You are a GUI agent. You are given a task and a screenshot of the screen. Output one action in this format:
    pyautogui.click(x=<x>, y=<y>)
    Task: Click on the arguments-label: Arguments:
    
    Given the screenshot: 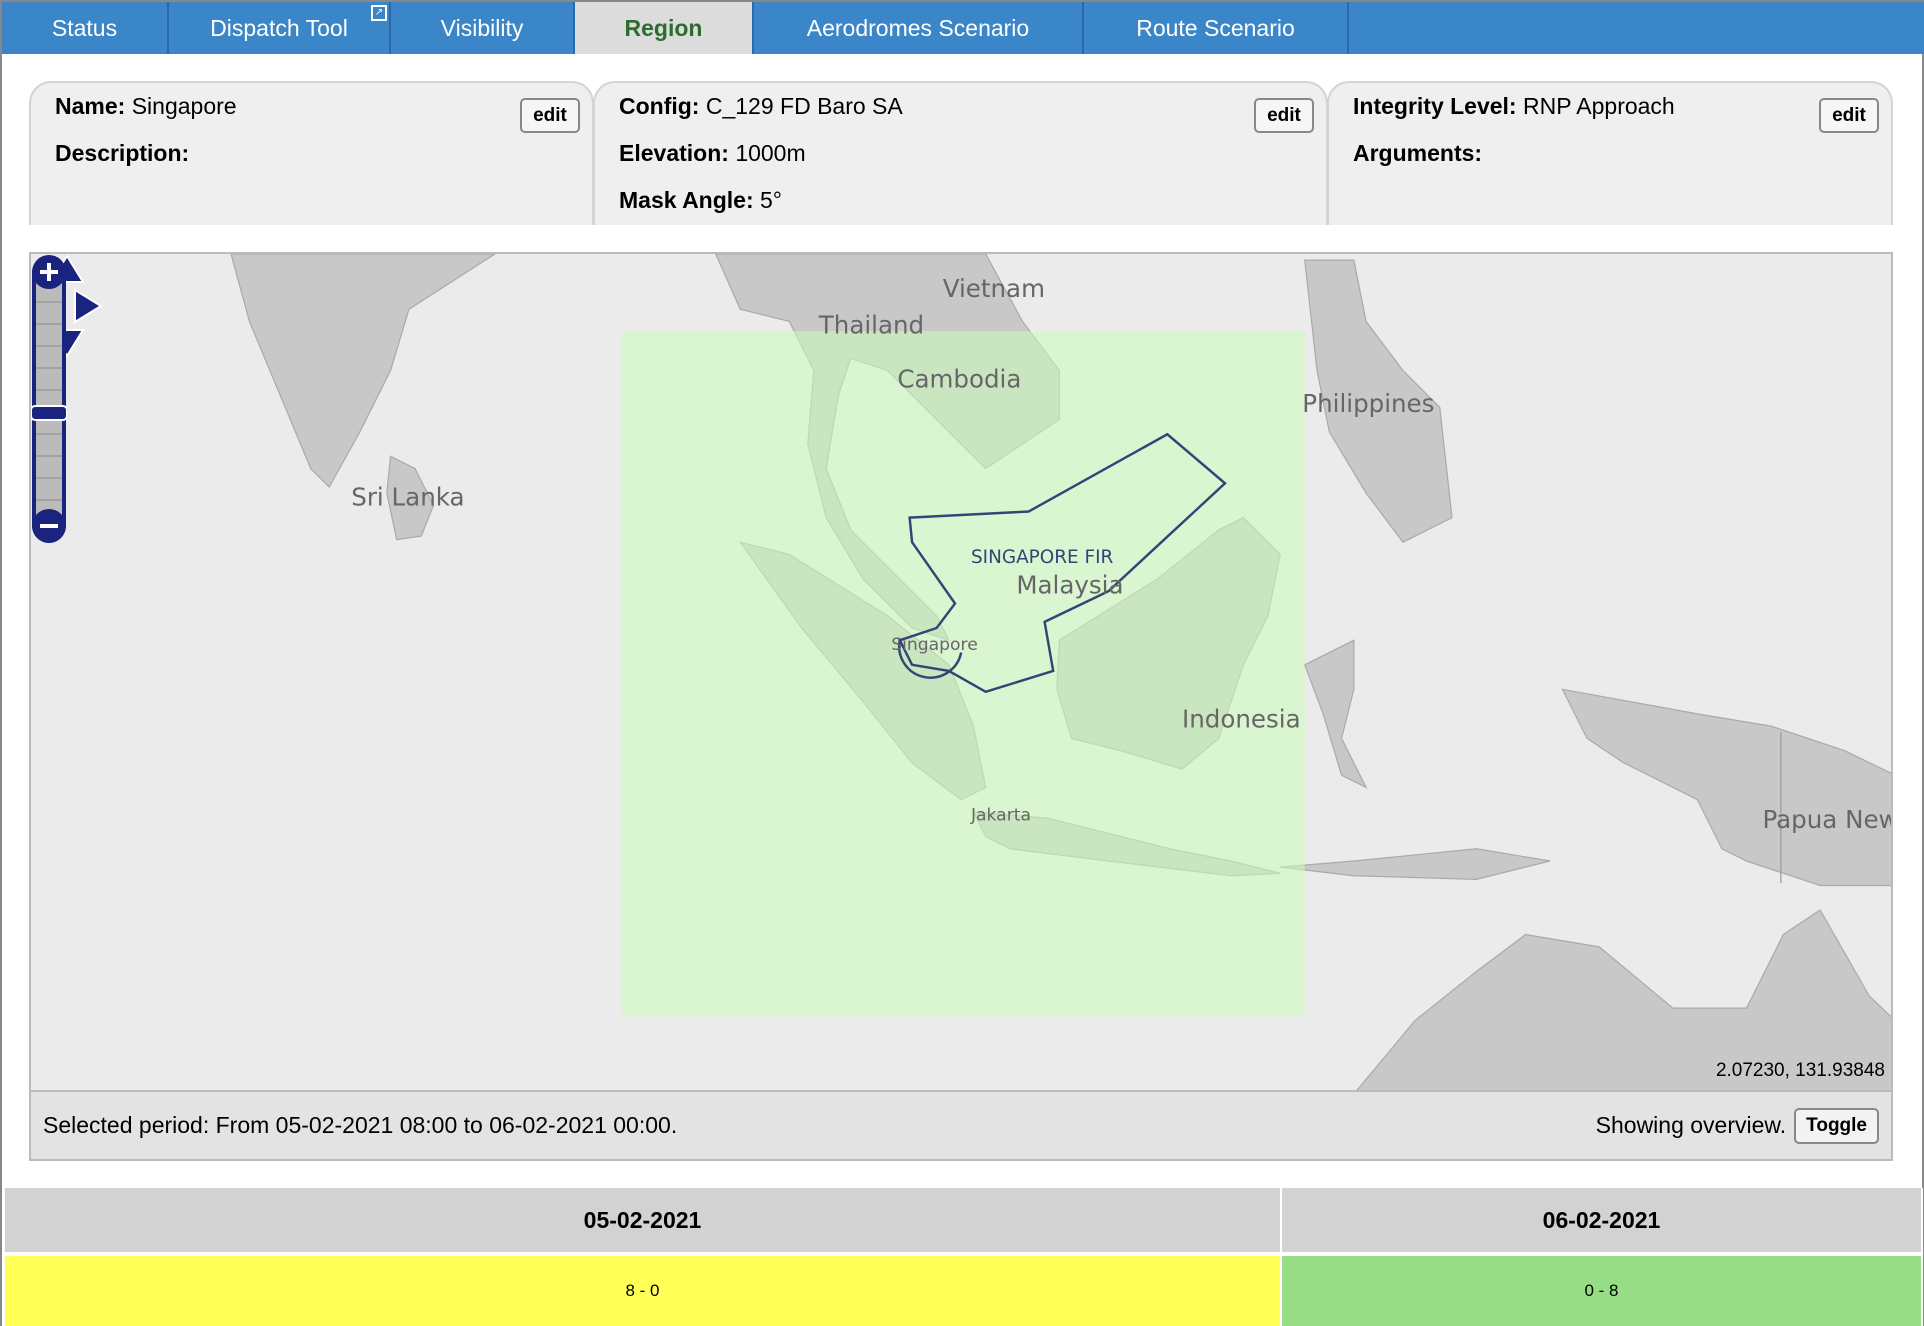 What is the action you would take?
    pyautogui.click(x=1418, y=153)
    